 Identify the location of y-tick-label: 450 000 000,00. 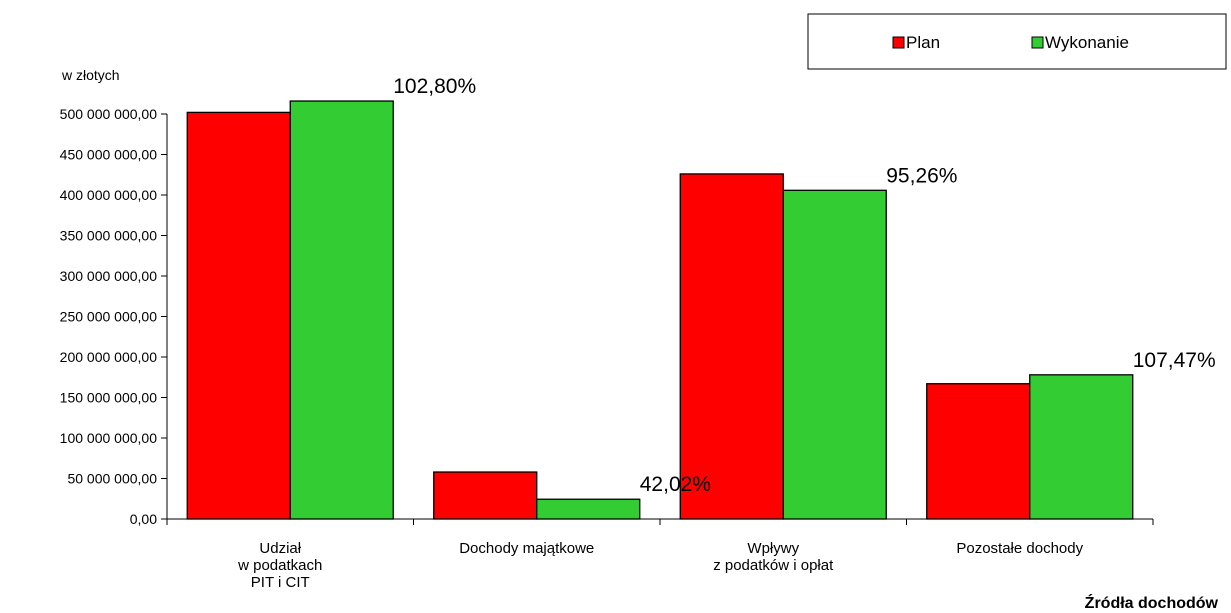
(109, 155).